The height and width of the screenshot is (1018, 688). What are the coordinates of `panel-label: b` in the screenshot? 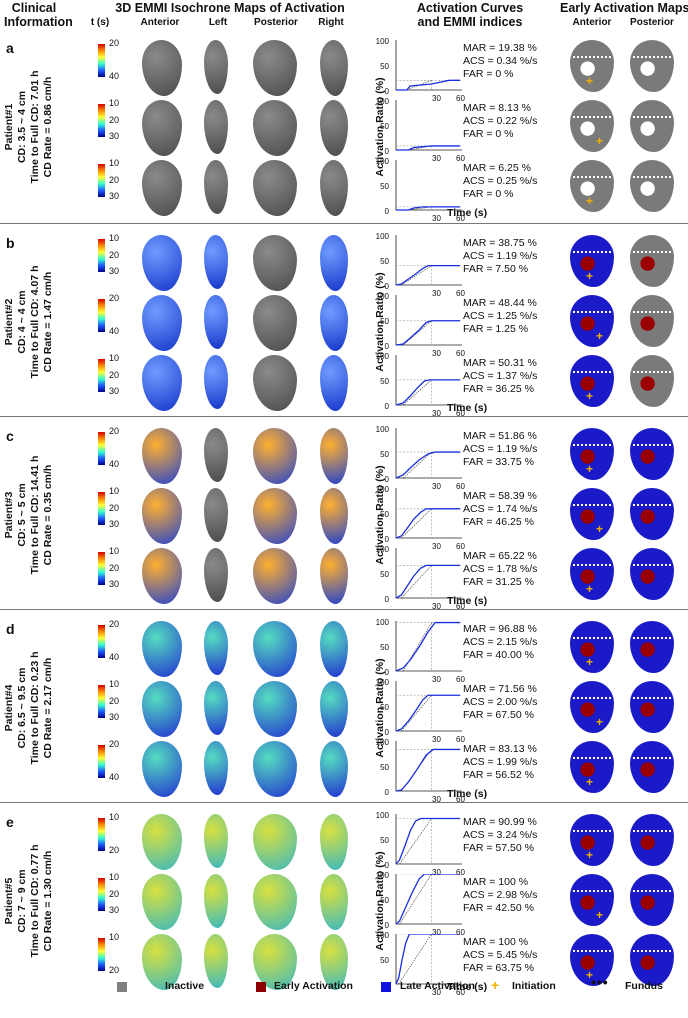 It's located at (10, 243).